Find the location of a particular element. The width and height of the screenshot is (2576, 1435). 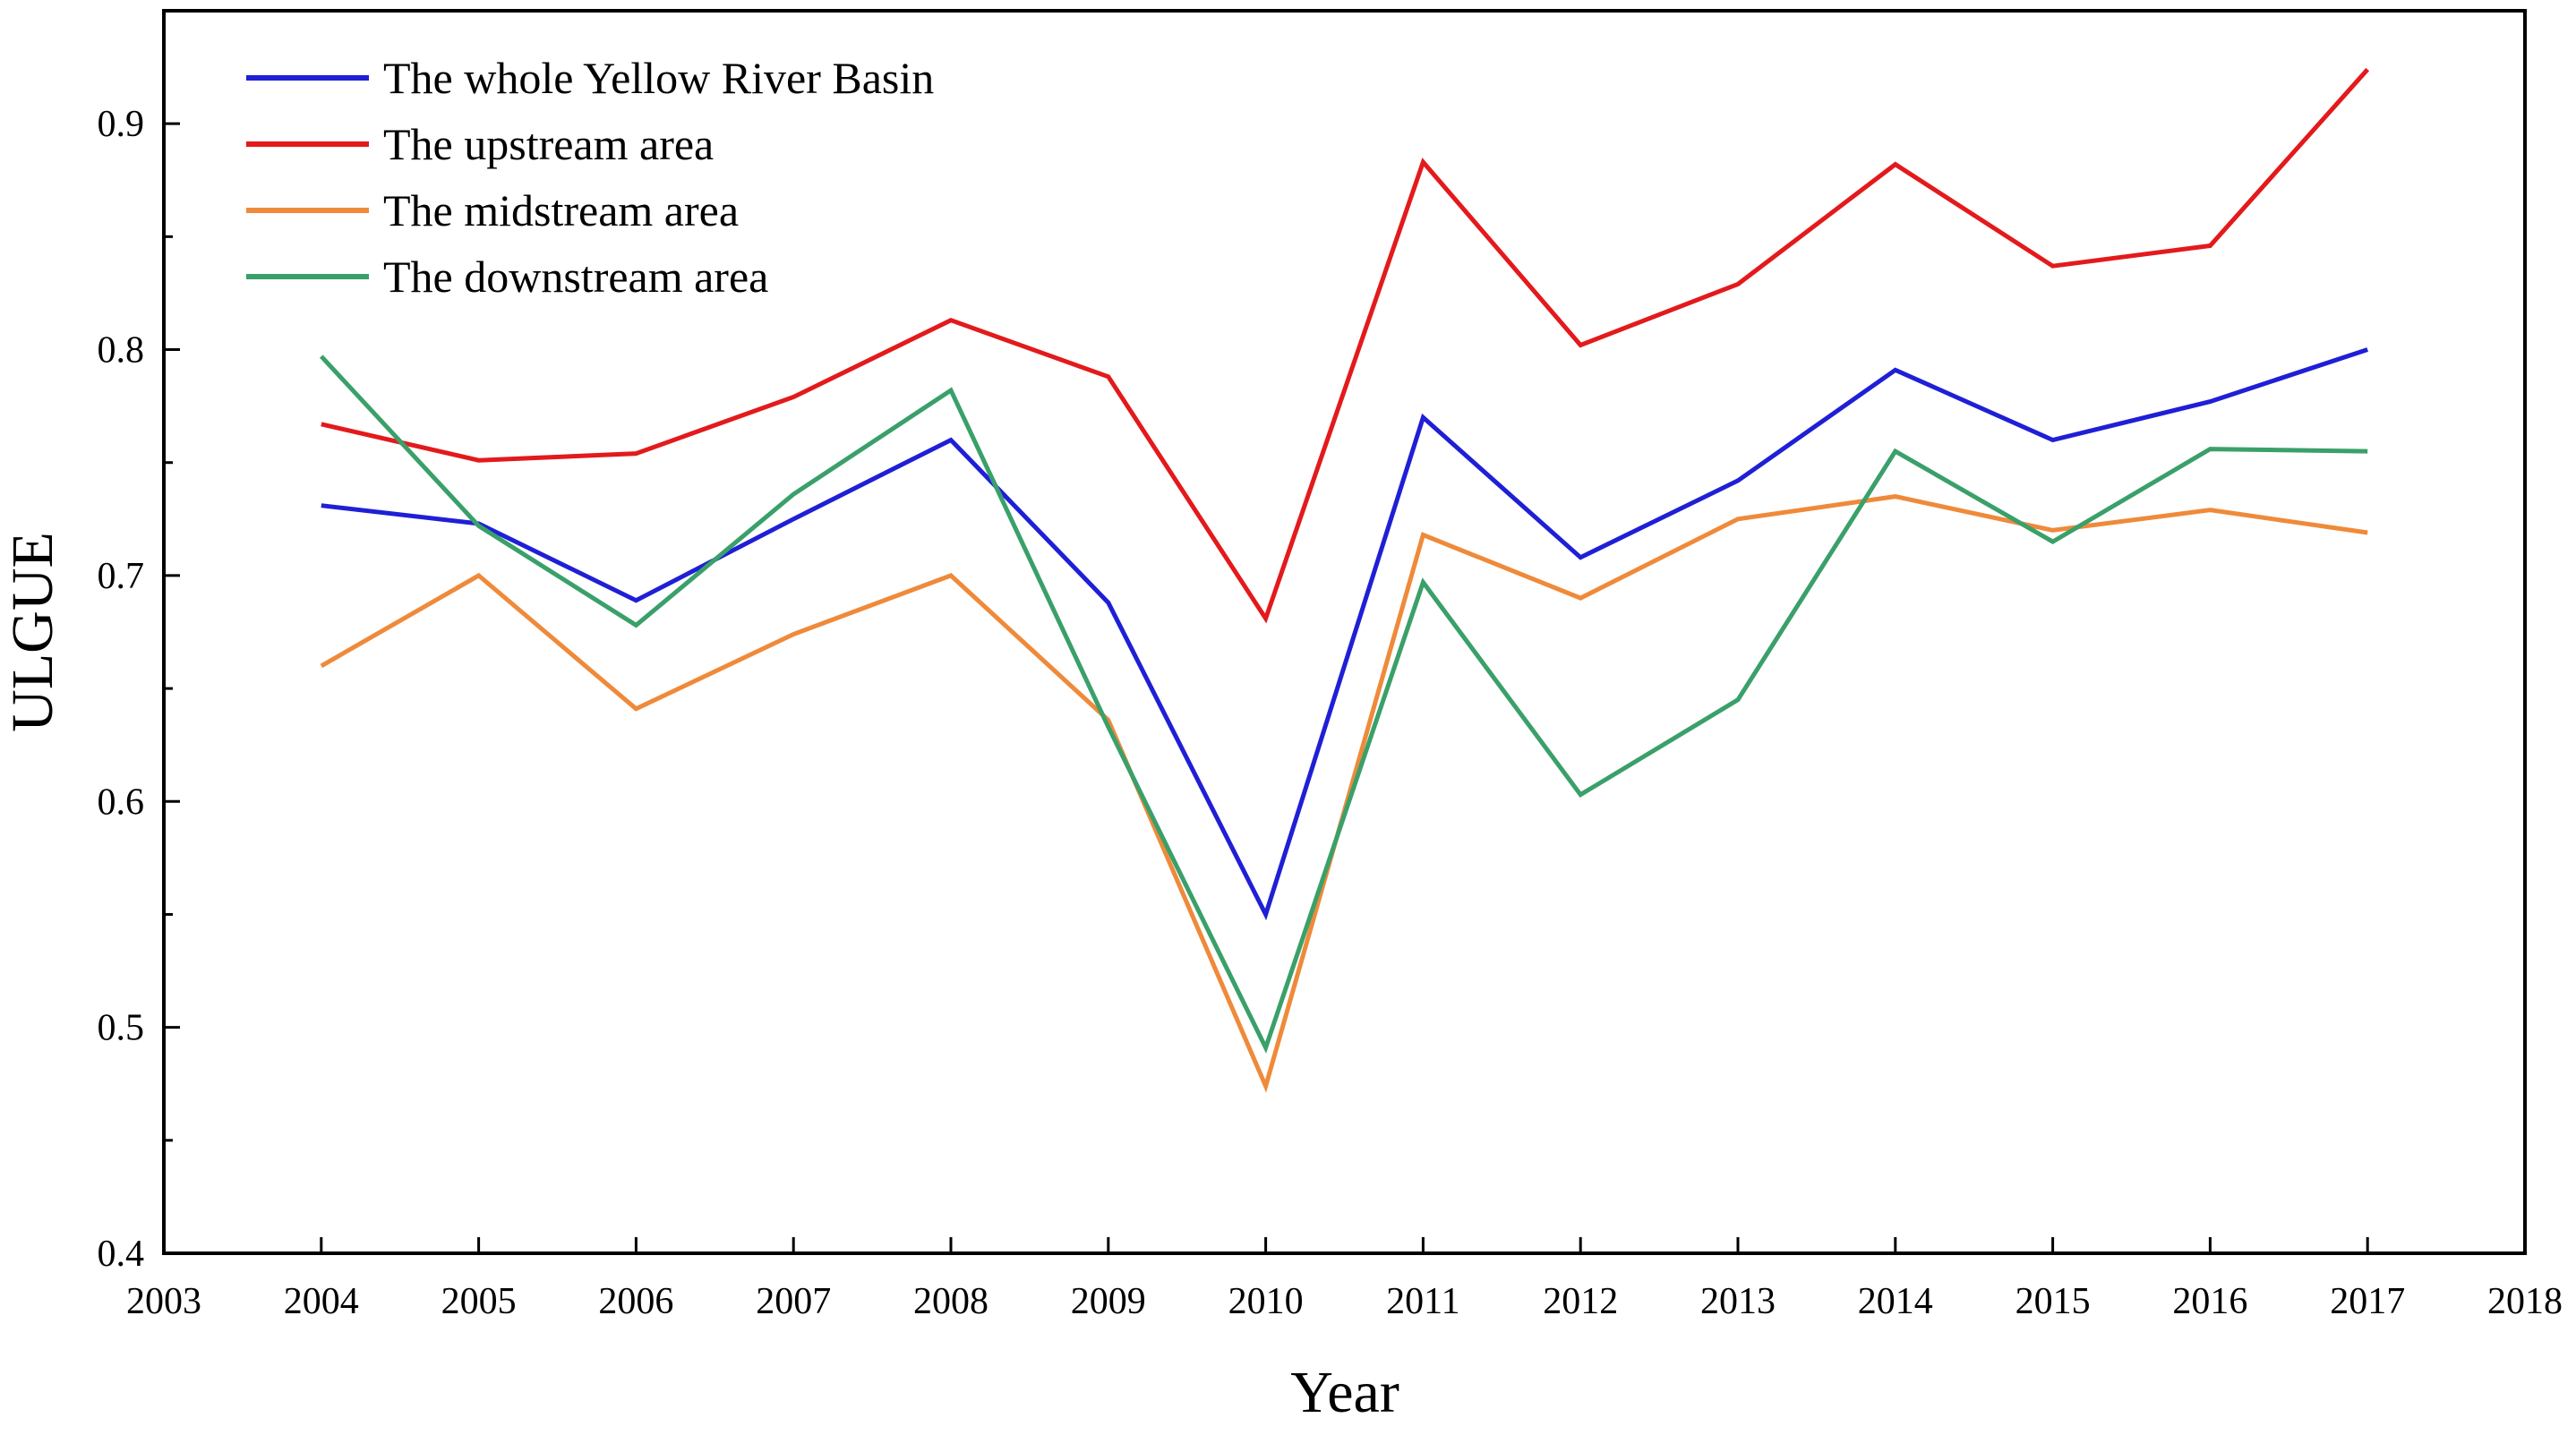

y-tick-label: 0.7 is located at coordinates (121, 576).